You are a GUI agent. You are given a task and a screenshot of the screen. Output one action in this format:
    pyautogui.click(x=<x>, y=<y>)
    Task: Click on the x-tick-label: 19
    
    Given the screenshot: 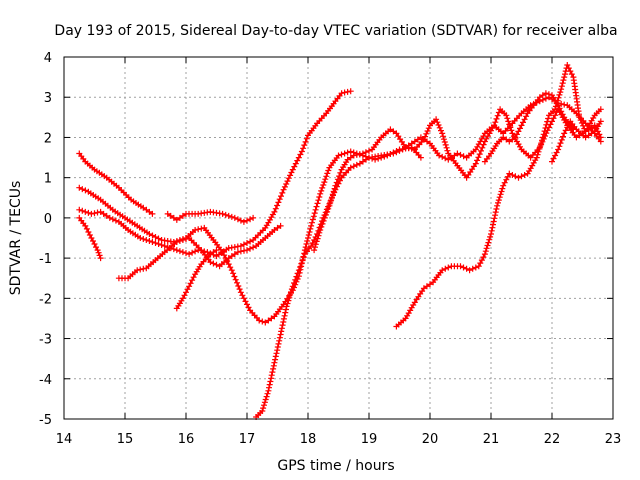 What is the action you would take?
    pyautogui.click(x=369, y=439)
    